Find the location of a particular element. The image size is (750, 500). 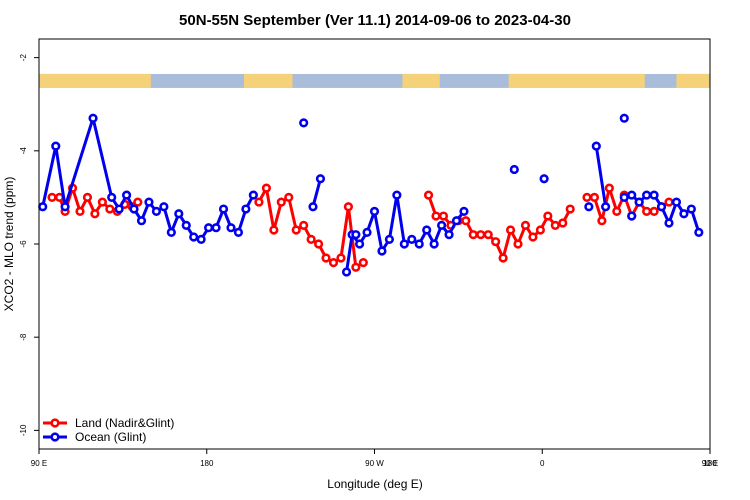

legend-label: Land (Nadir&Glint) is located at coordinates (124, 423).